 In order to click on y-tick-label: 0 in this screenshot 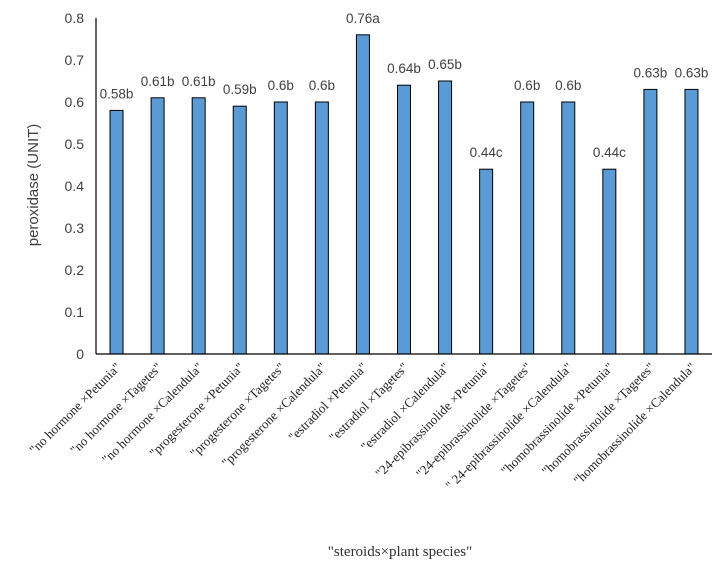, I will do `click(80, 354)`.